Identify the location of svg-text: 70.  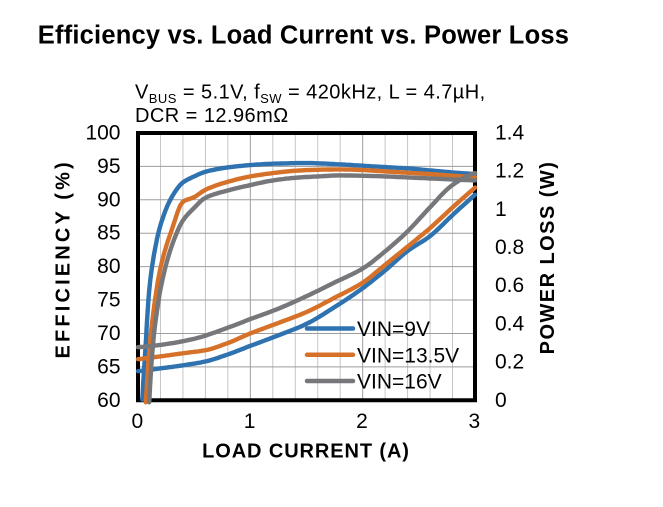
(108, 333).